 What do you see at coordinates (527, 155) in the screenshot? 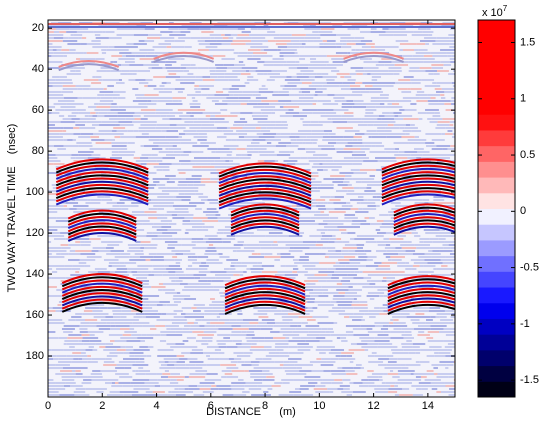
I see `colorbar-tick-label: 0.5` at bounding box center [527, 155].